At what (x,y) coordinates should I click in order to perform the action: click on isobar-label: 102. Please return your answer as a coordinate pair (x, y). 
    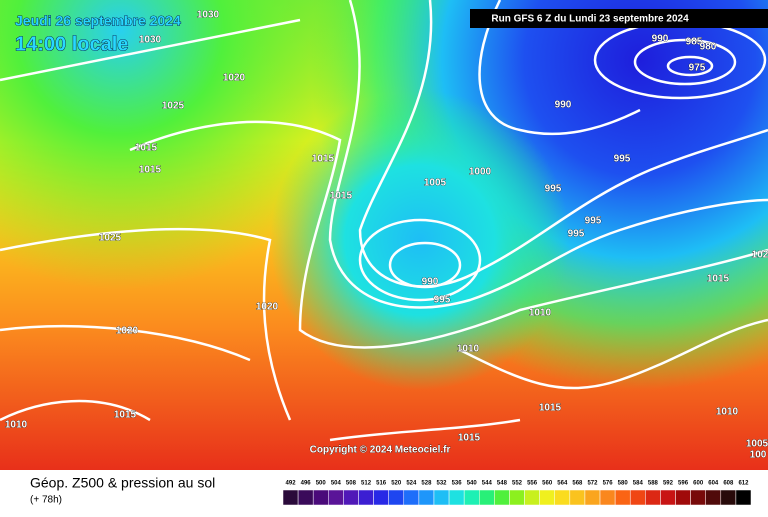
    Looking at the image, I should click on (760, 255).